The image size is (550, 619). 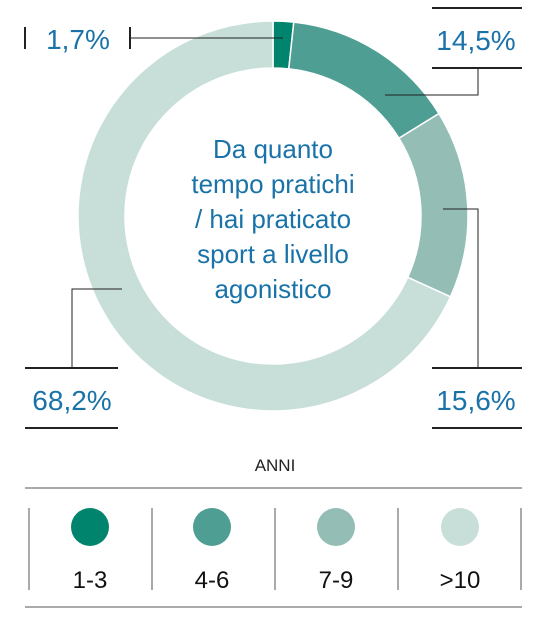 I want to click on value-label-4-6: 14,5%, so click(x=475, y=40).